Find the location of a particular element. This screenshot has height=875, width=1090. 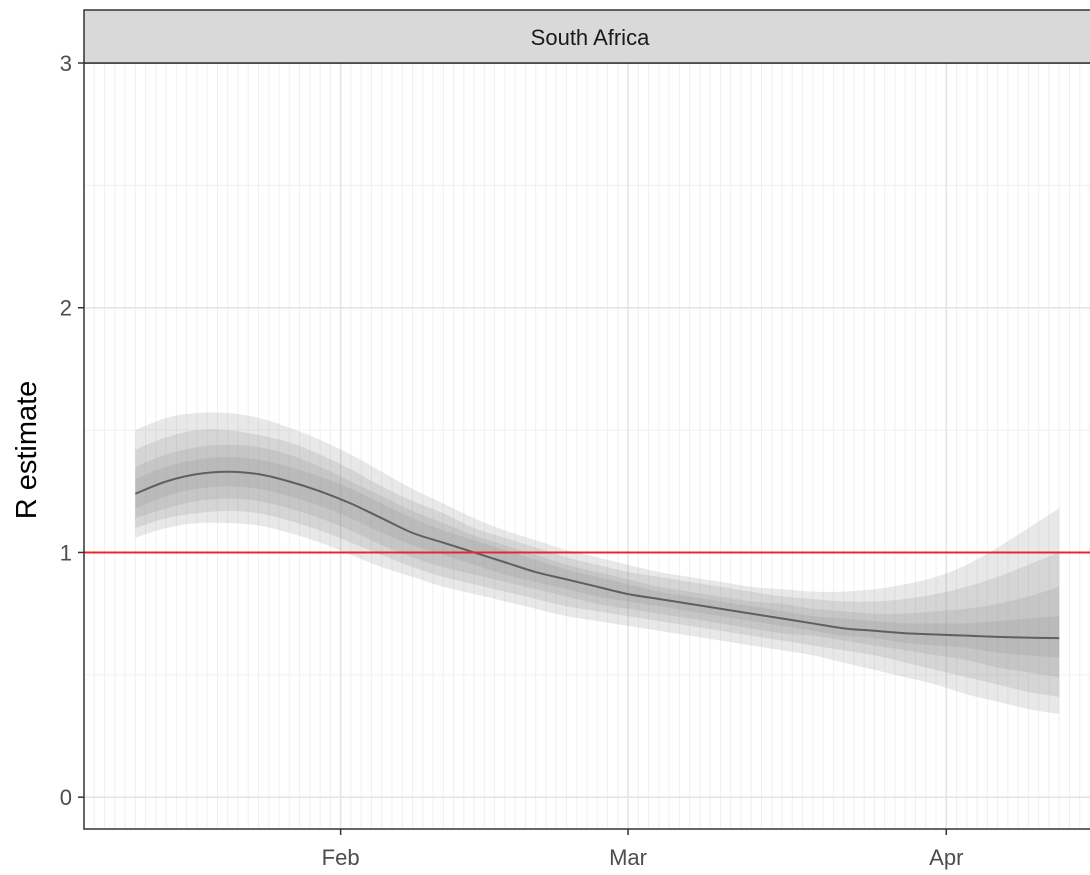

x-tick-label: Feb is located at coordinates (341, 857).